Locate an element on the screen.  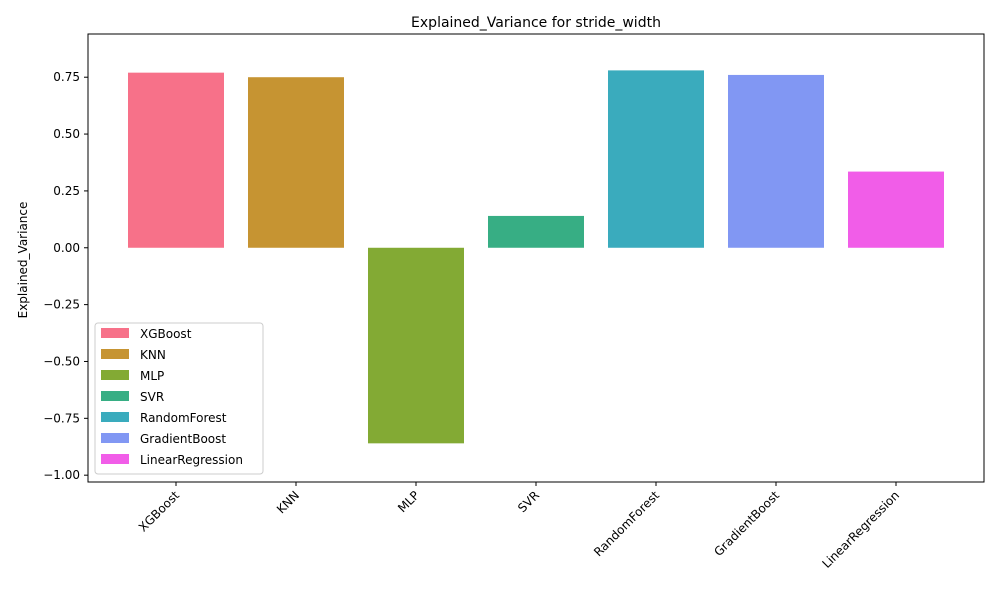
bar-svr is located at coordinates (536, 231).